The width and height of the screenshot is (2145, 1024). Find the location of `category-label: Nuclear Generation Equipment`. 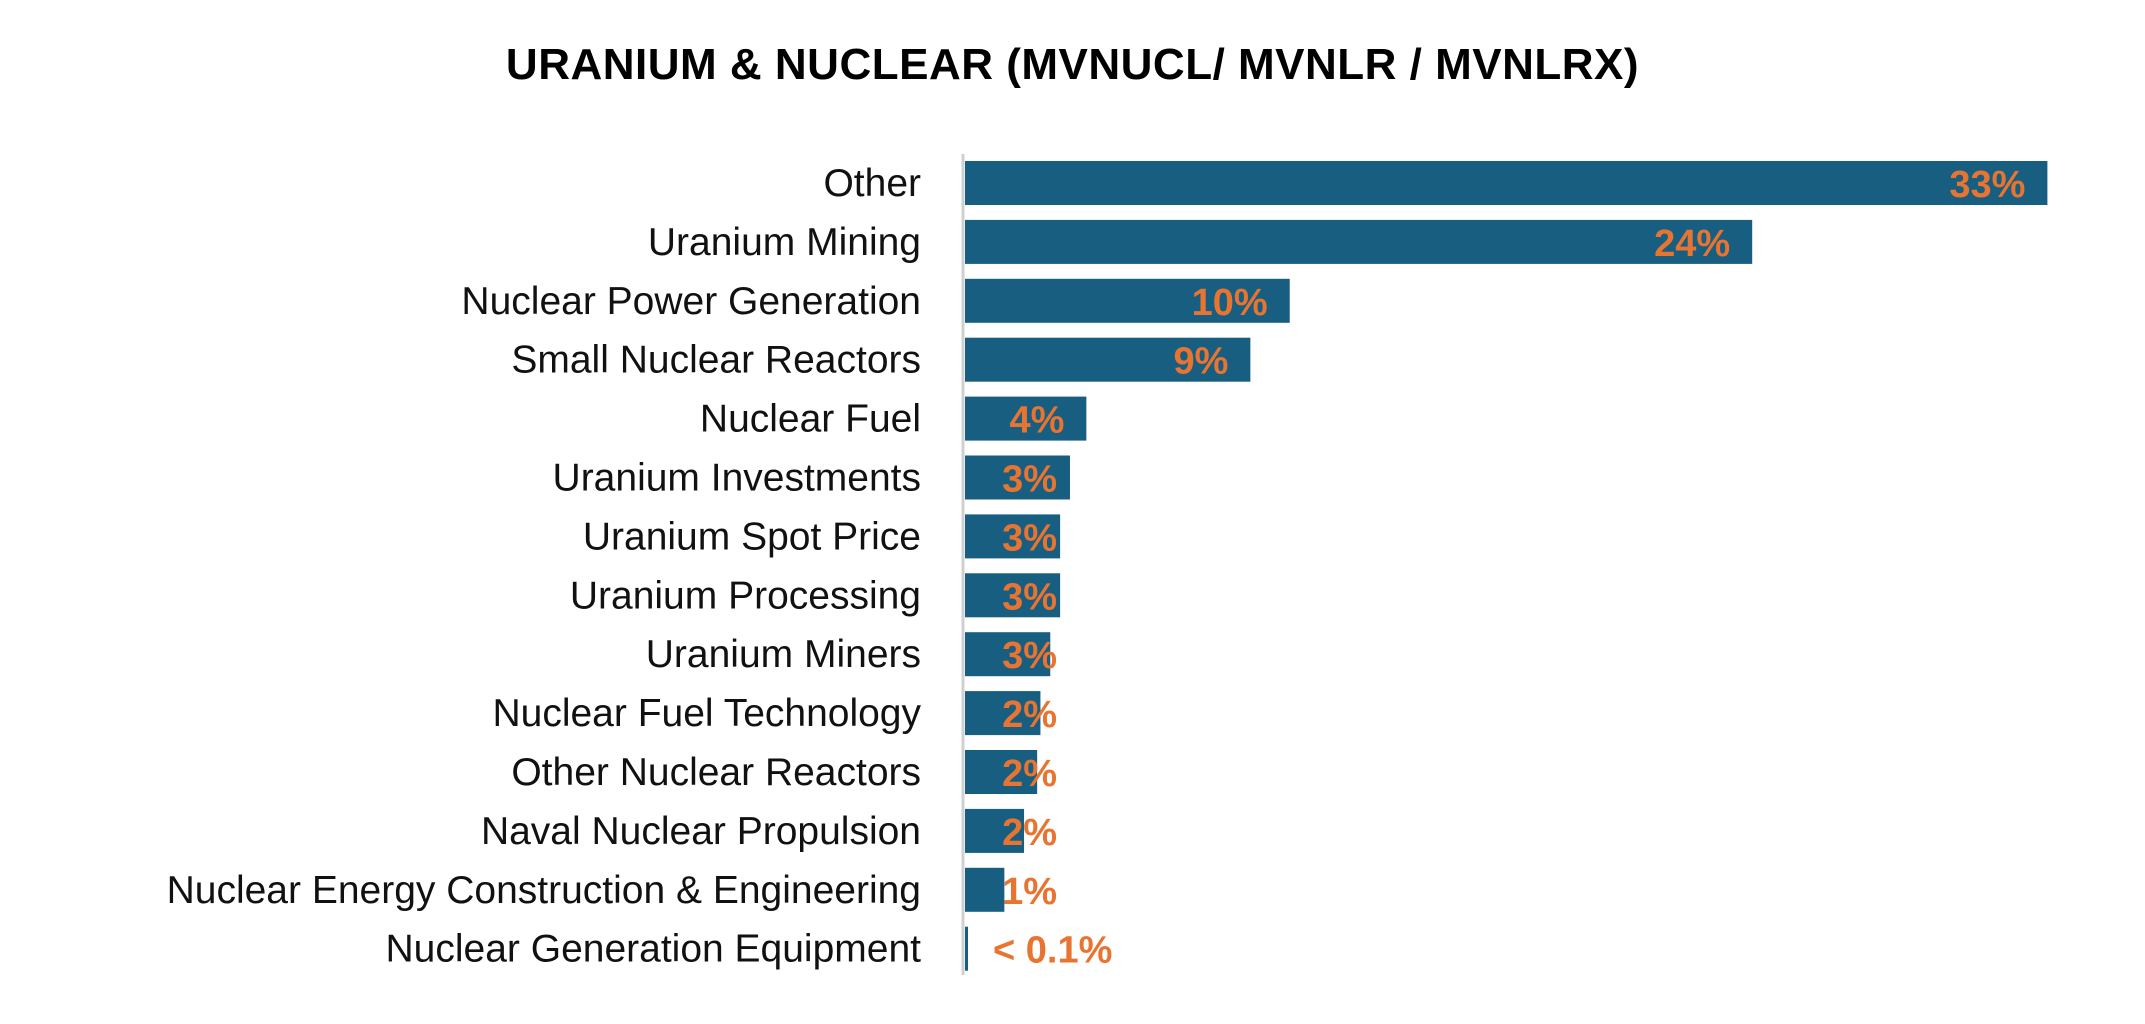

category-label: Nuclear Generation Equipment is located at coordinates (654, 949).